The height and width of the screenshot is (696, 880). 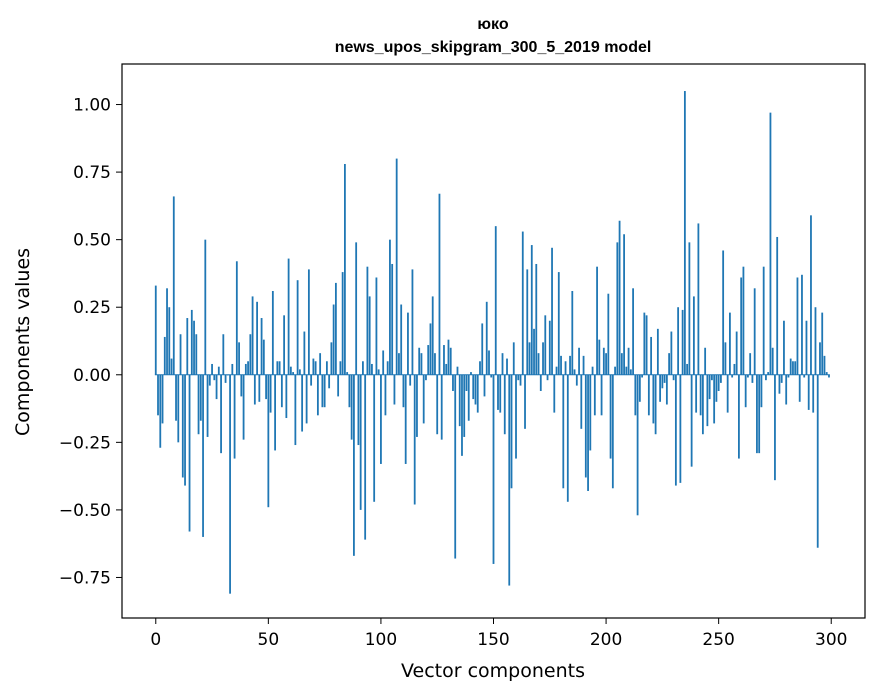 I want to click on x-tick-label: 200, so click(x=606, y=640).